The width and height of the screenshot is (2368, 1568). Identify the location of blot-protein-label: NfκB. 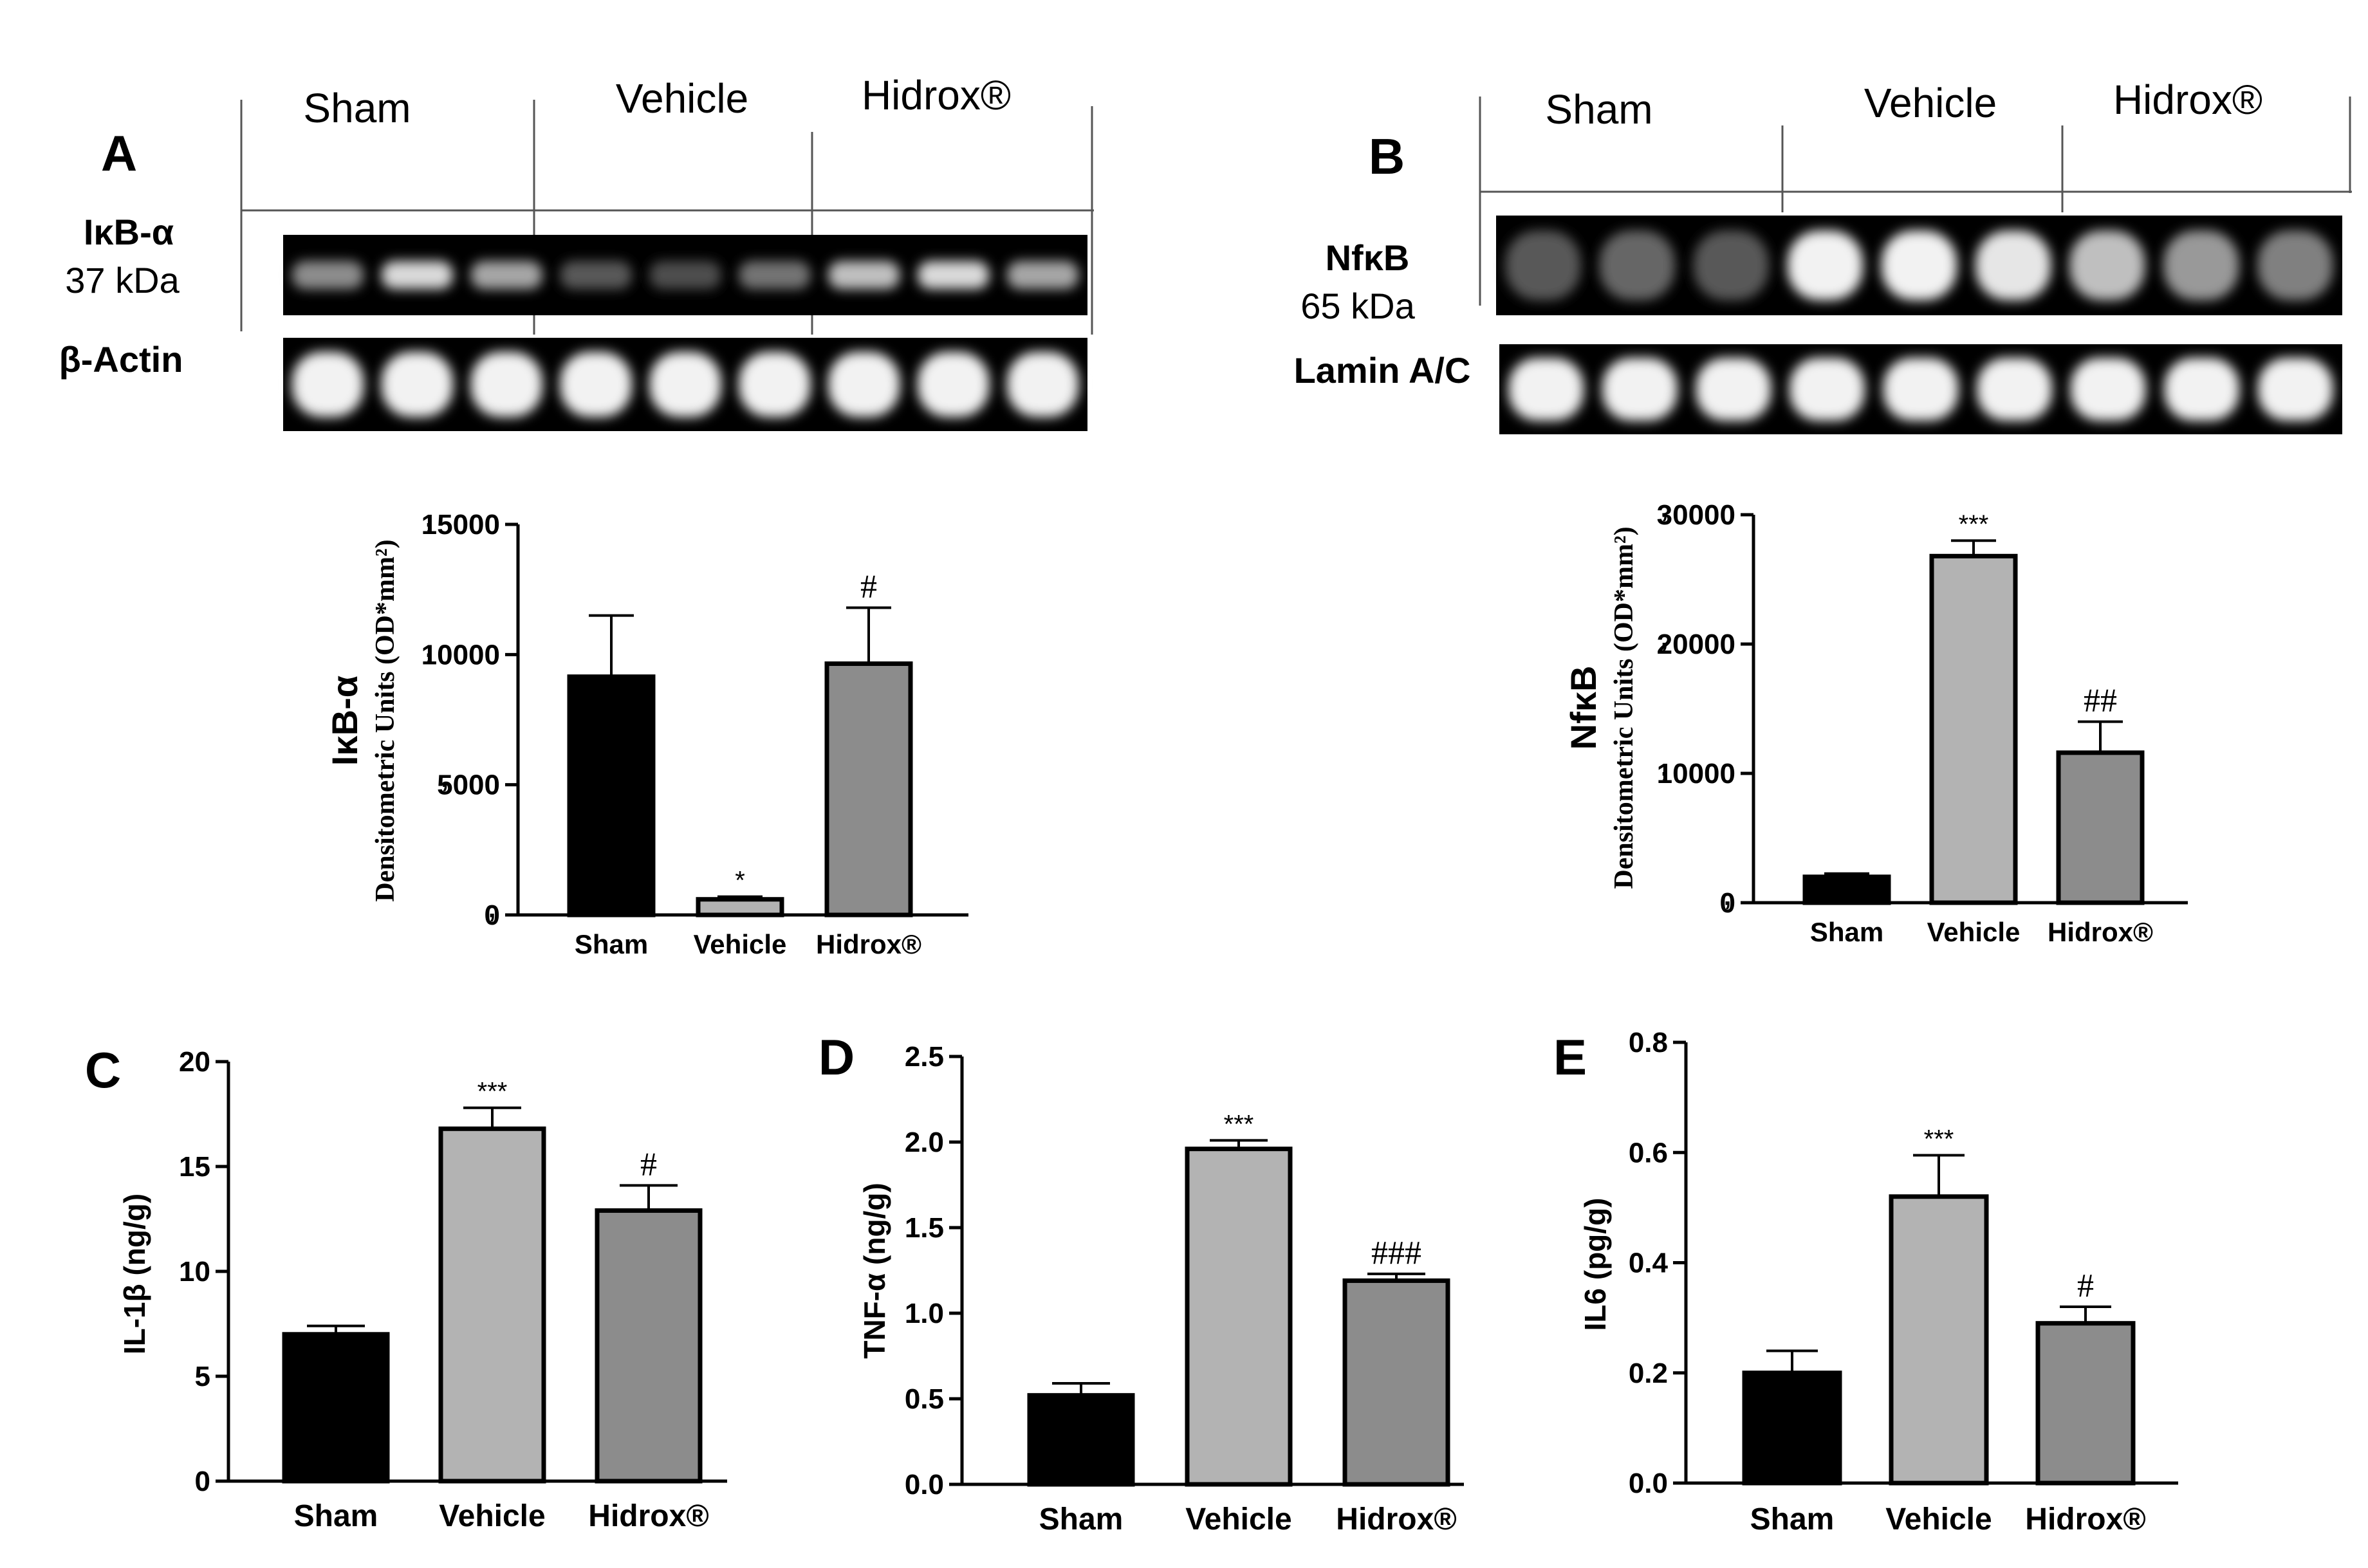
(1368, 257).